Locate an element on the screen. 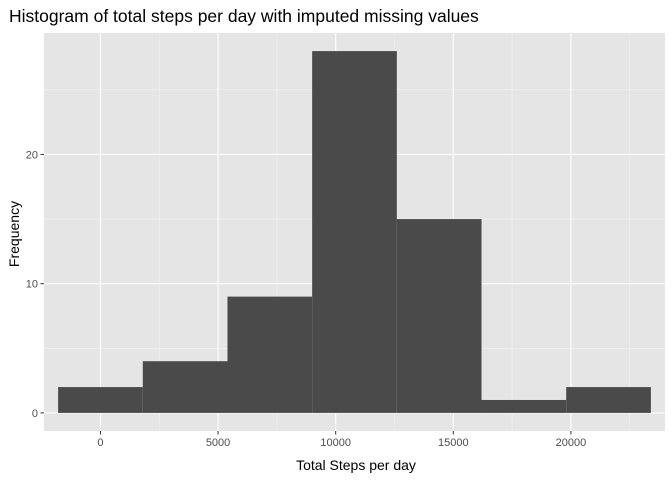 This screenshot has height=480, width=672. y-axis-title: Frequency is located at coordinates (14, 234).